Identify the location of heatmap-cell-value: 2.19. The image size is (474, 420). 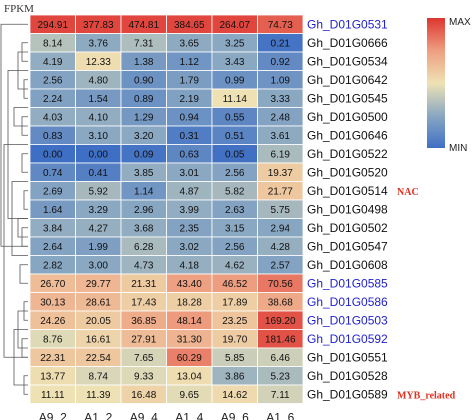
(190, 99).